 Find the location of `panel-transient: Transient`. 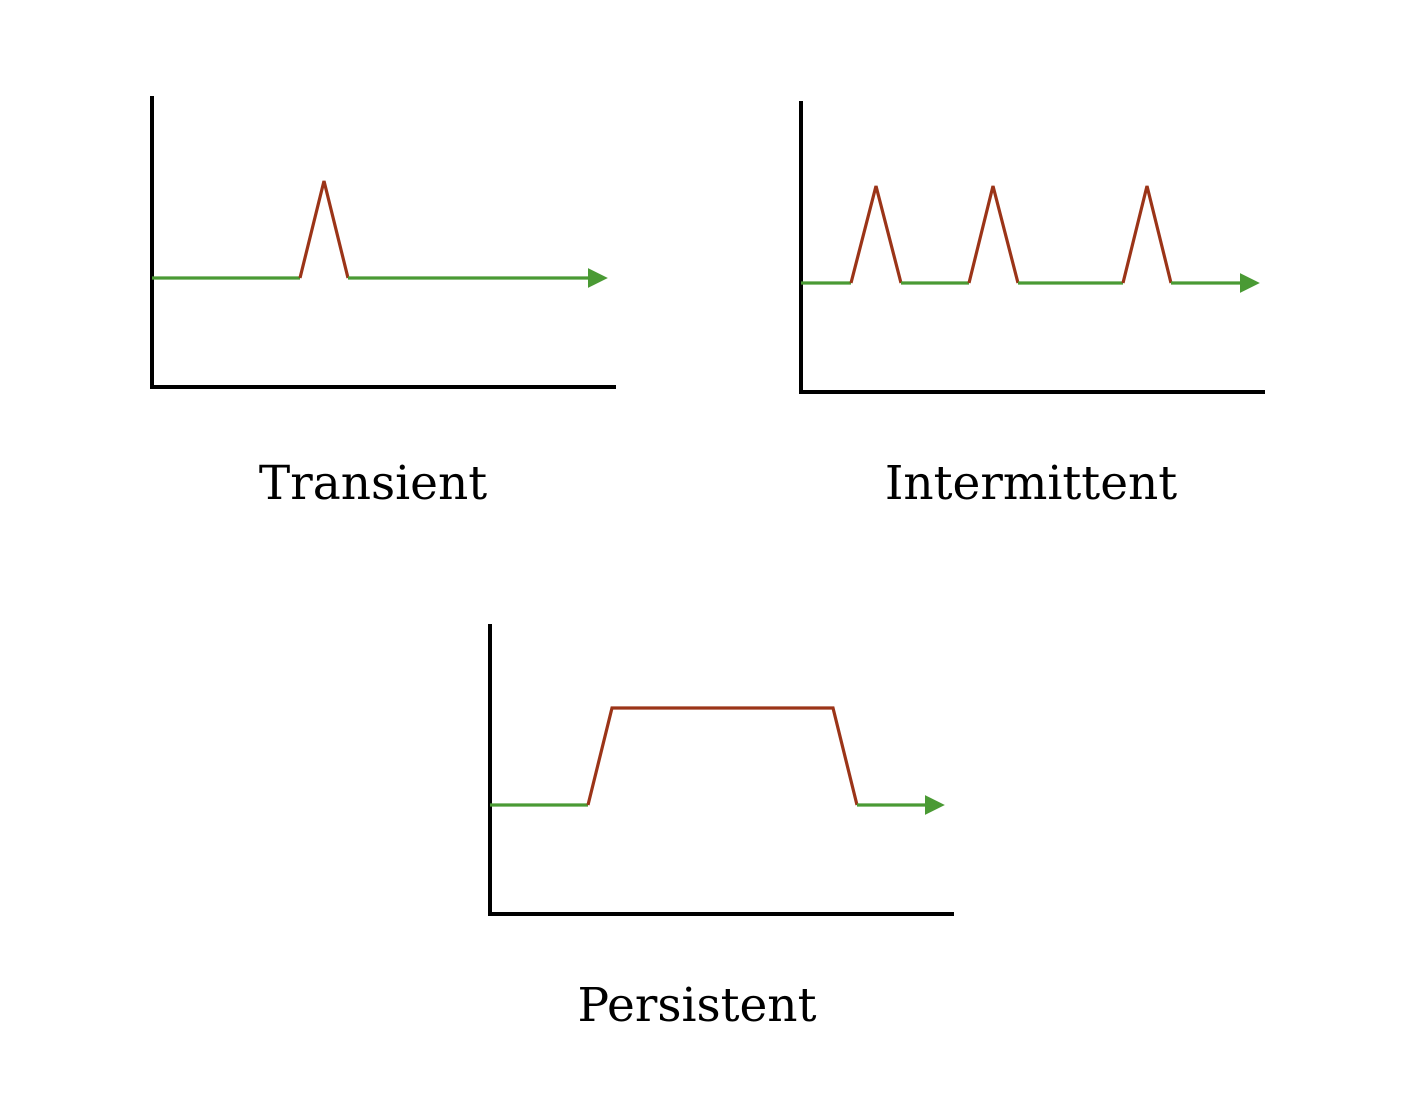

panel-transient: Transient is located at coordinates (383, 303).